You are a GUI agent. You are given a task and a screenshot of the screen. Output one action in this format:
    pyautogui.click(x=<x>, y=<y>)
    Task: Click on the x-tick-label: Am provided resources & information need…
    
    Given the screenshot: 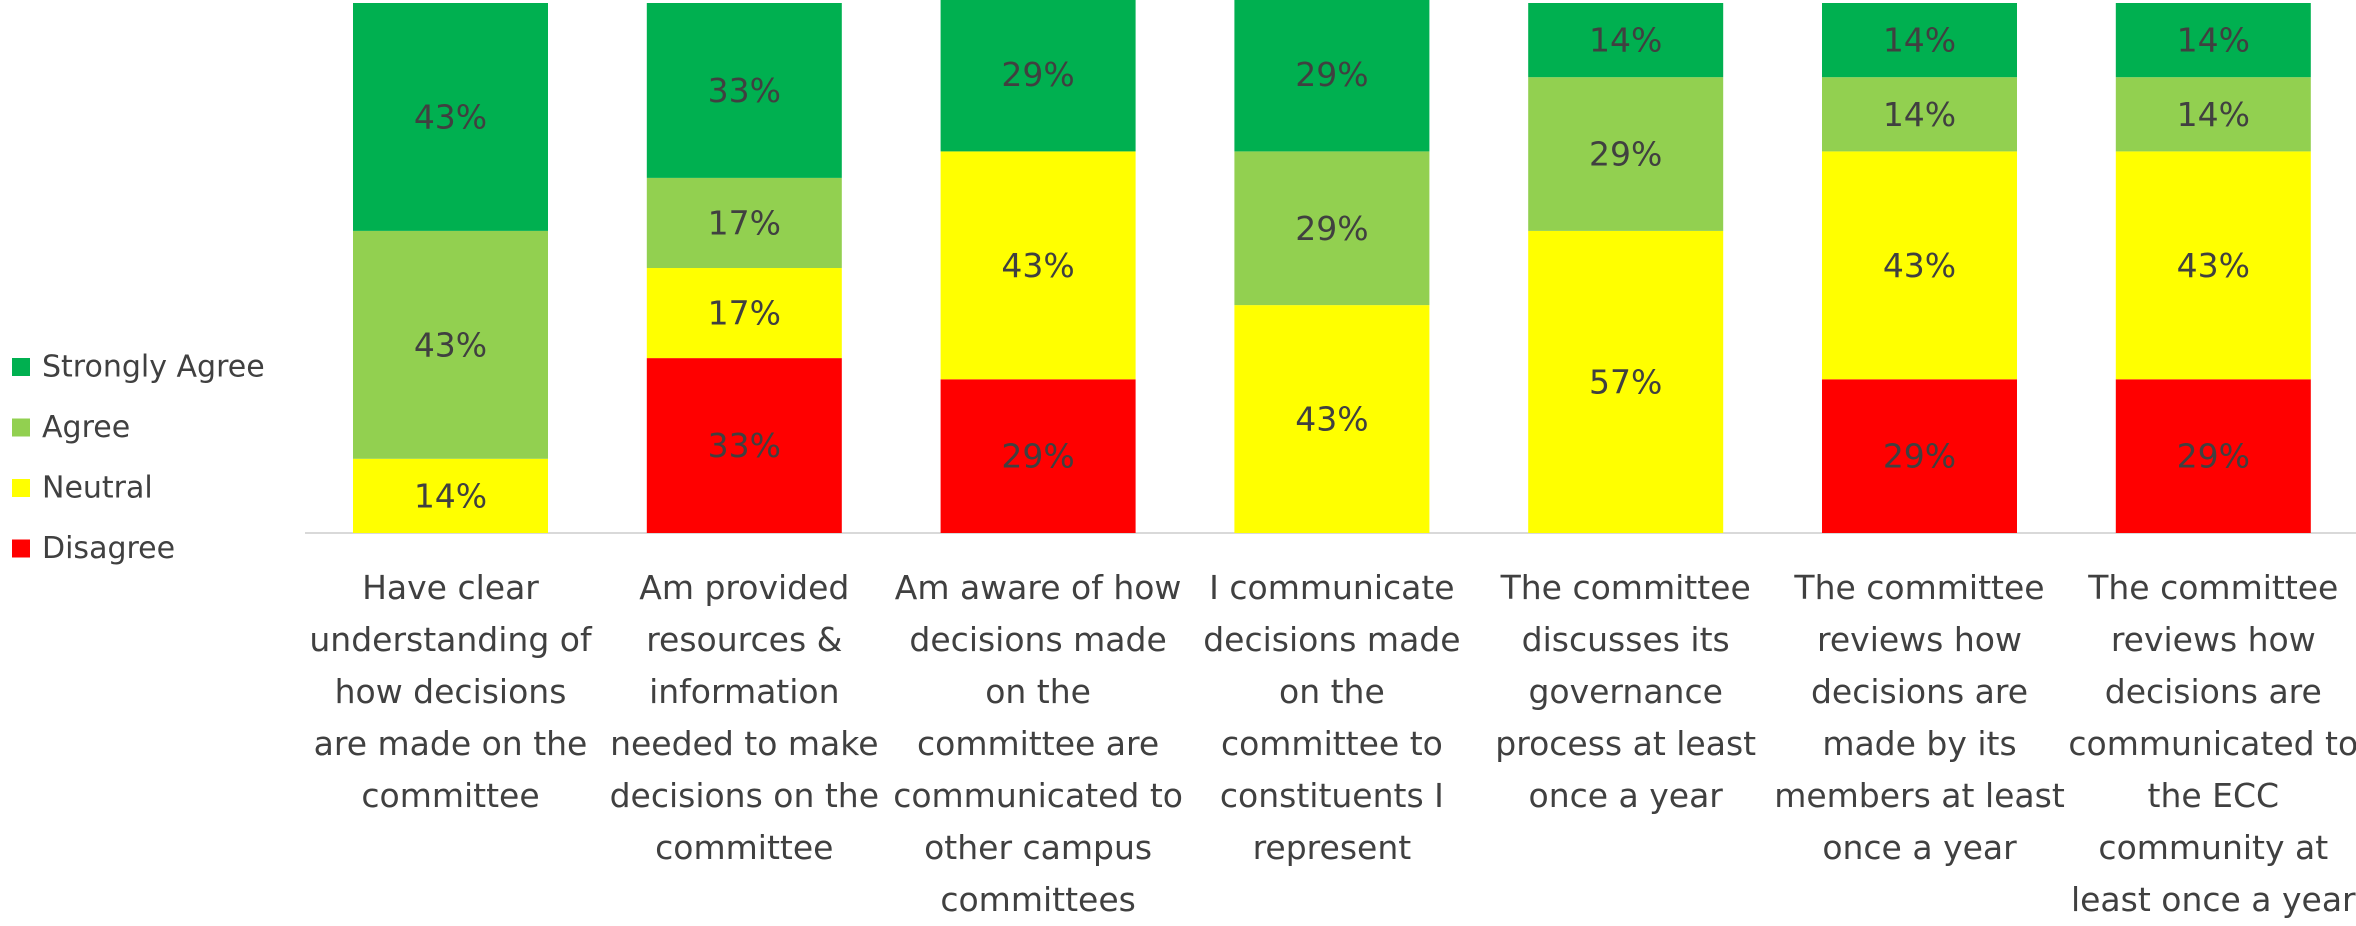 What is the action you would take?
    pyautogui.click(x=744, y=717)
    